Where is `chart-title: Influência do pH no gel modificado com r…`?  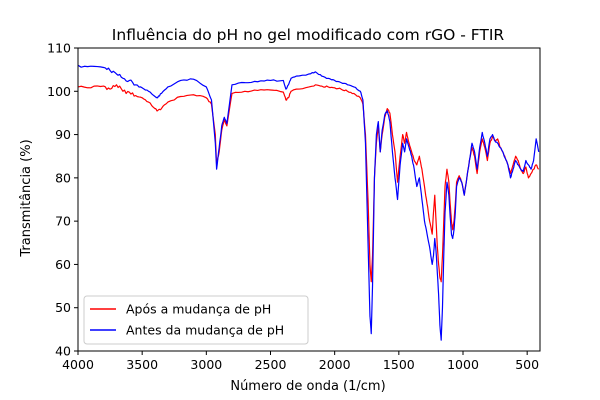 chart-title: Influência do pH no gel modificado com r… is located at coordinates (308, 35).